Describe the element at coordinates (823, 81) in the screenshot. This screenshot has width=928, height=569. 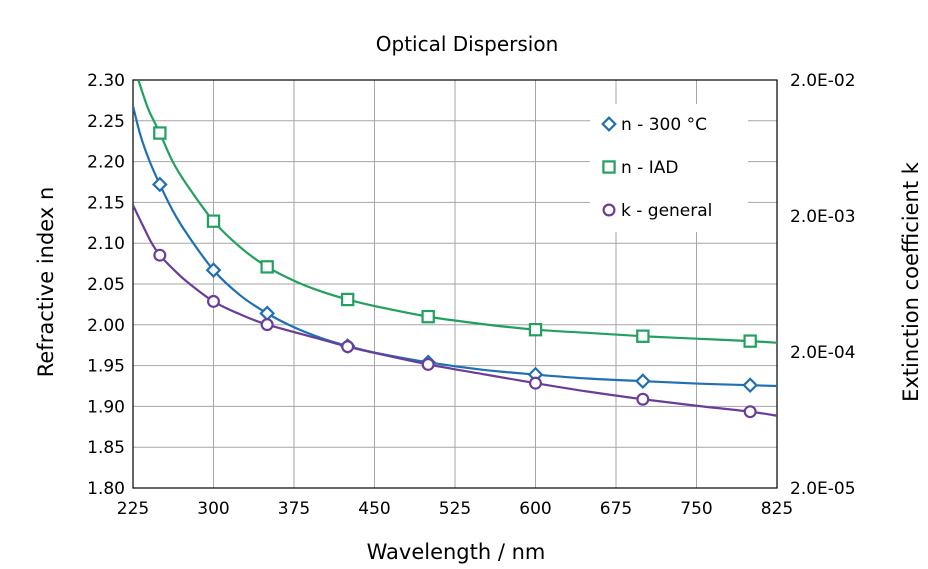
I see `y2-tick-label: 2.0E-02` at that location.